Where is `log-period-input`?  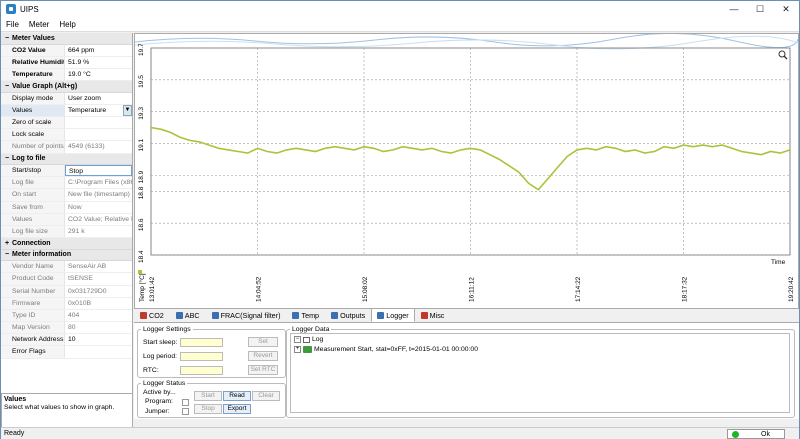 log-period-input is located at coordinates (201, 356).